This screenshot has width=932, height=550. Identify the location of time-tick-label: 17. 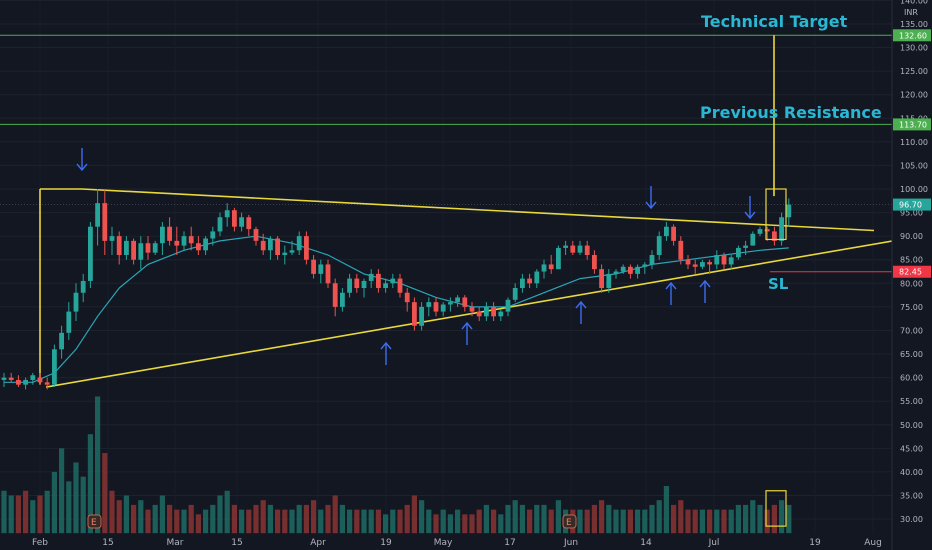
(509, 543).